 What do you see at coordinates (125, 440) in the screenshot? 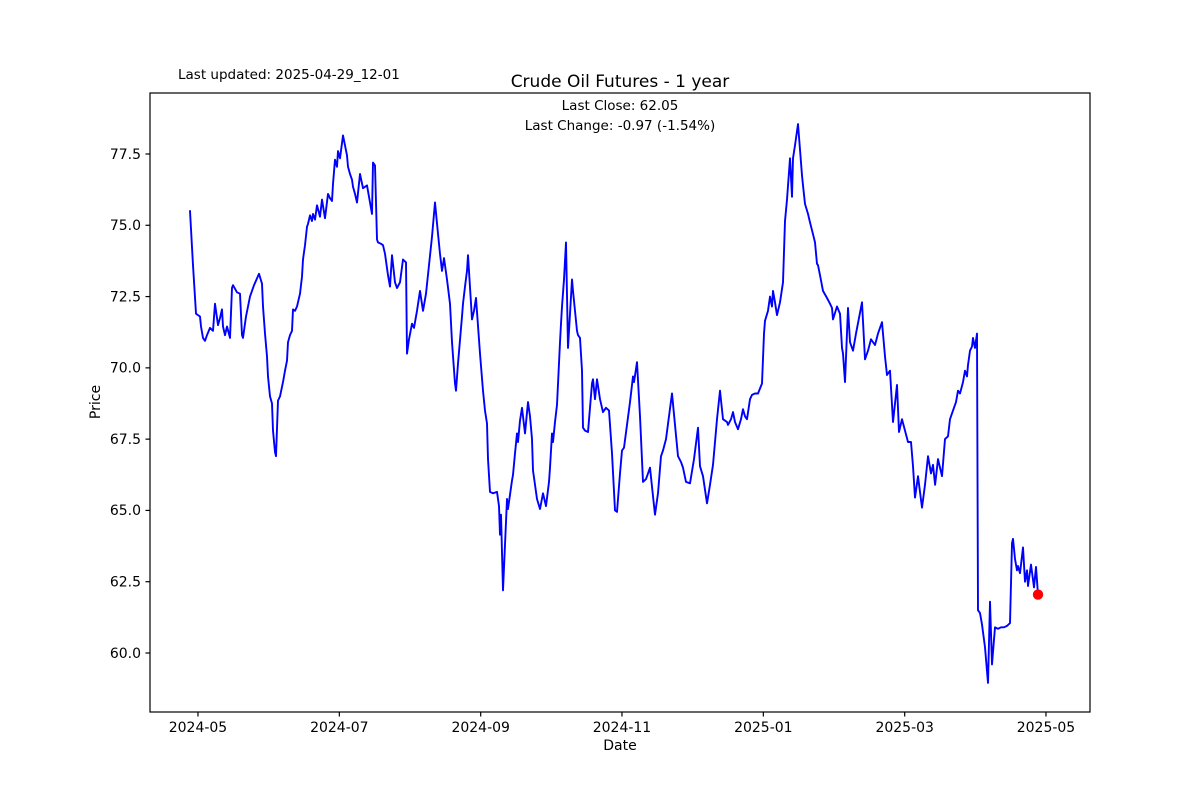
I see `y-tick-label: 67.5` at bounding box center [125, 440].